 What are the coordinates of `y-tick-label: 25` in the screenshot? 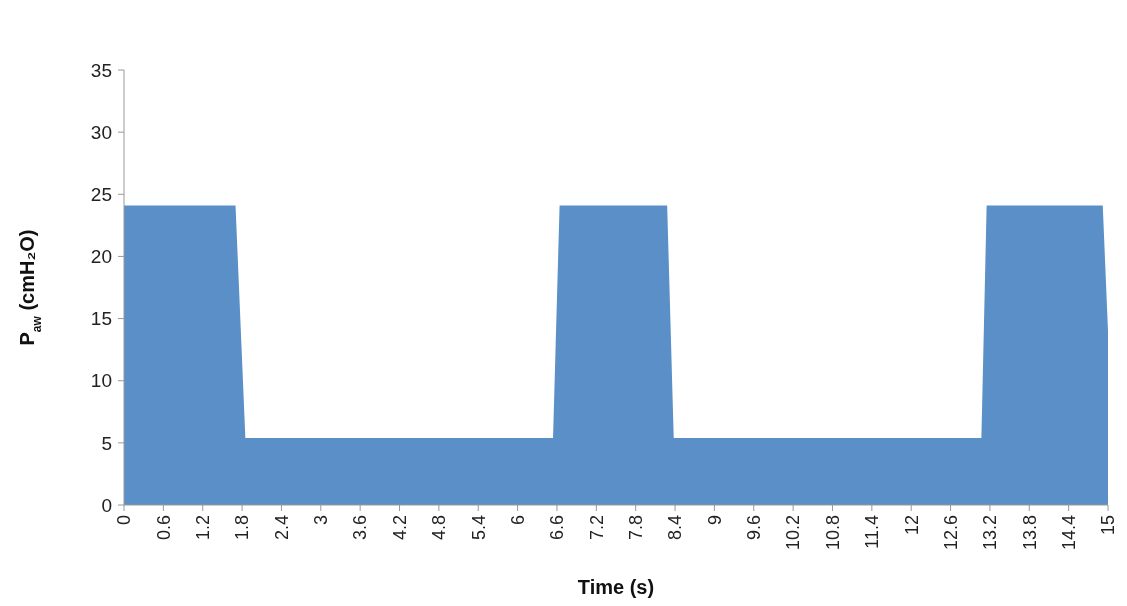 It's located at (101, 194).